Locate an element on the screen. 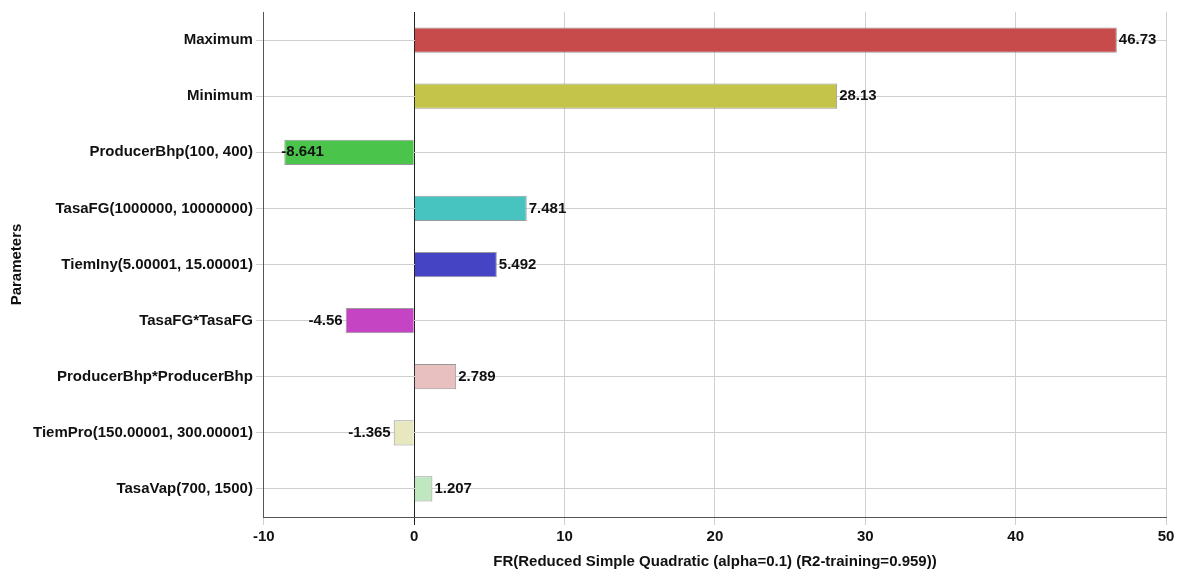 The width and height of the screenshot is (1188, 579). x-tick-label: 0 is located at coordinates (414, 536).